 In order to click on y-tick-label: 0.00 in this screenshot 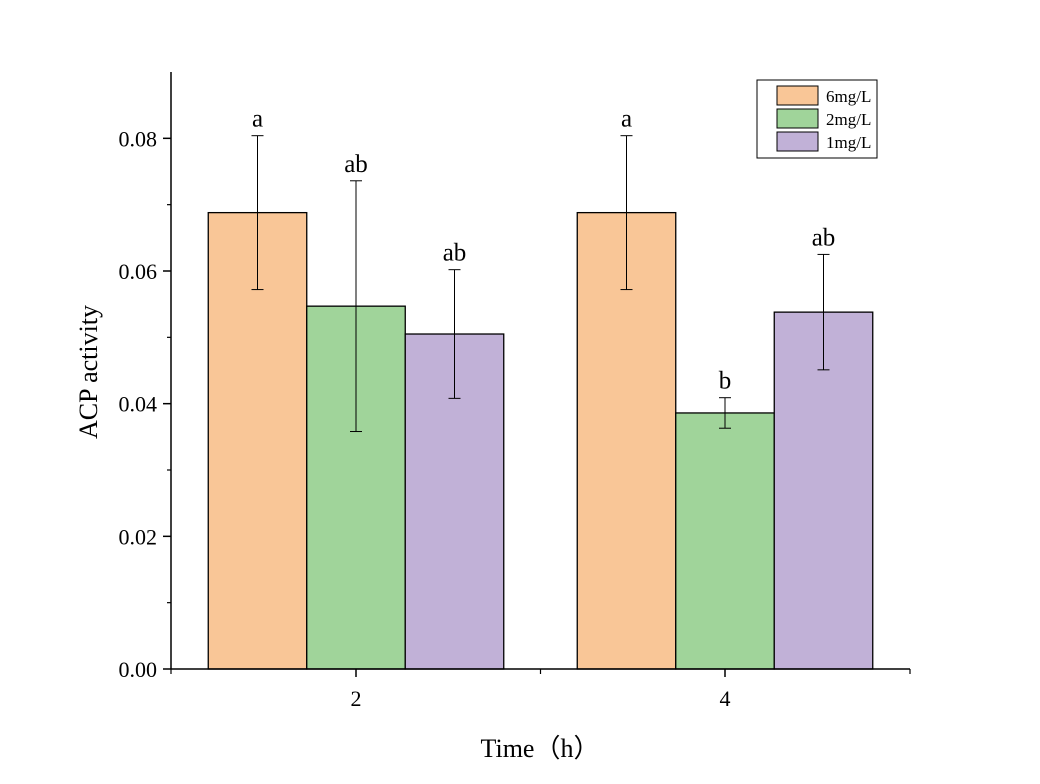, I will do `click(138, 669)`.